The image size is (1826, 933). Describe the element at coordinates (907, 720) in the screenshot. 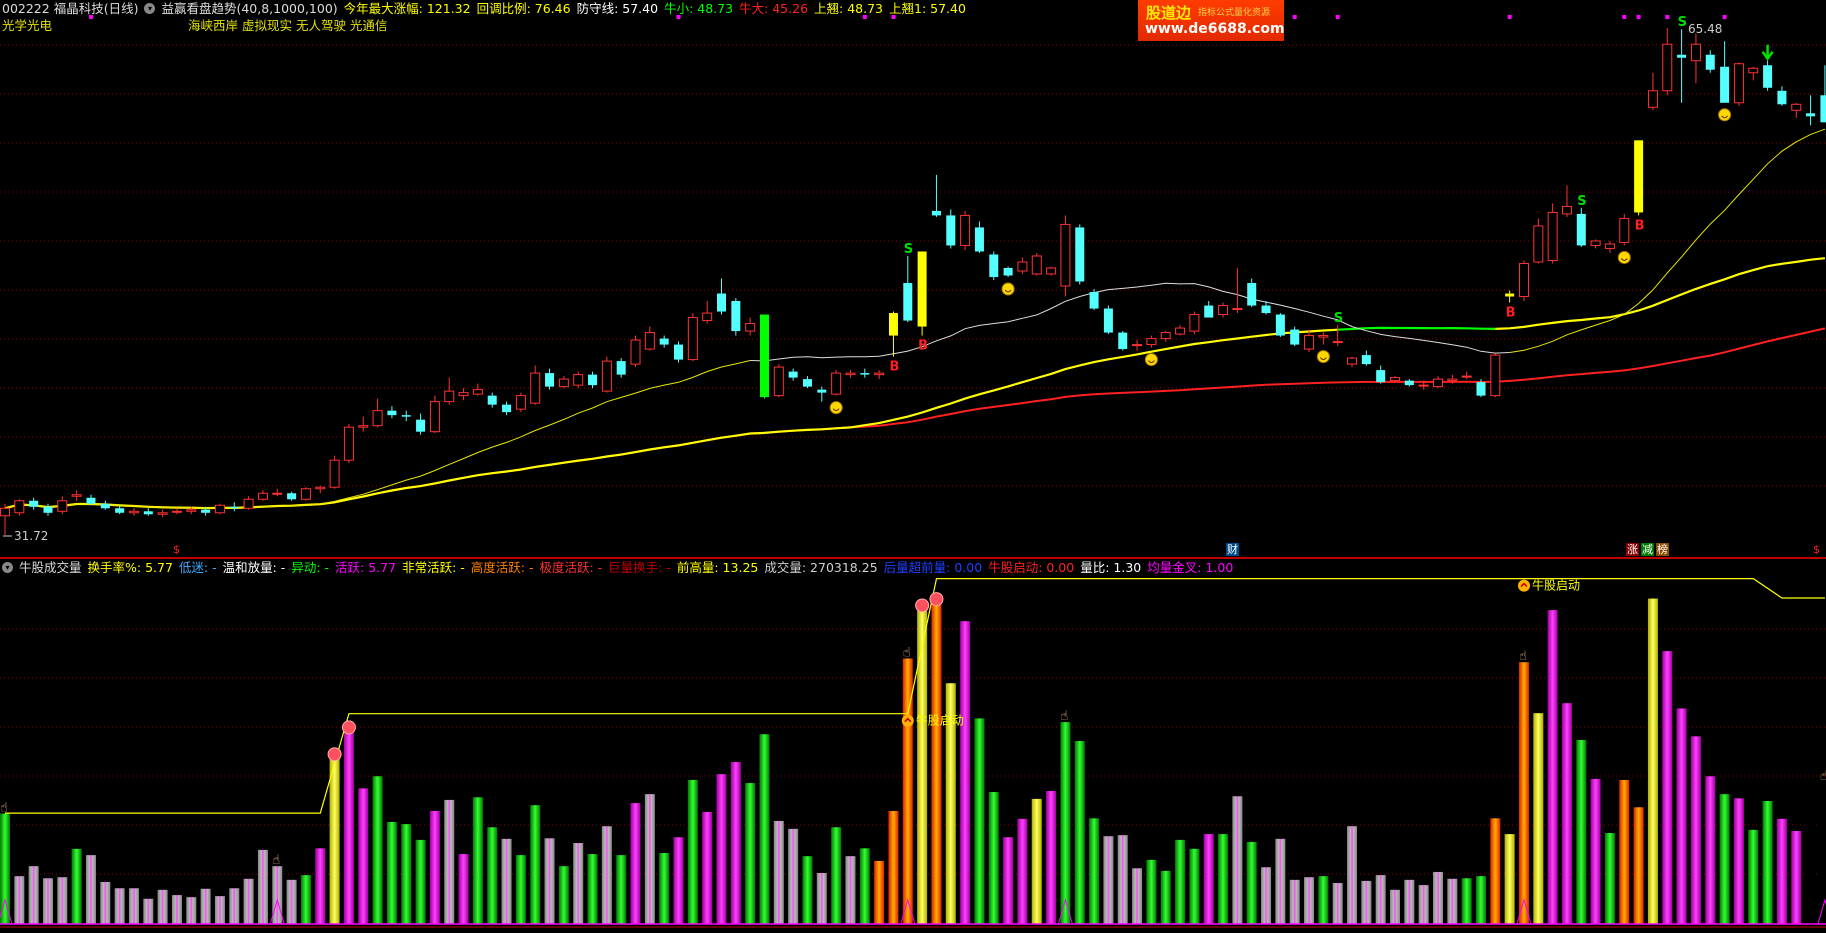

I see `start-up-icon` at that location.